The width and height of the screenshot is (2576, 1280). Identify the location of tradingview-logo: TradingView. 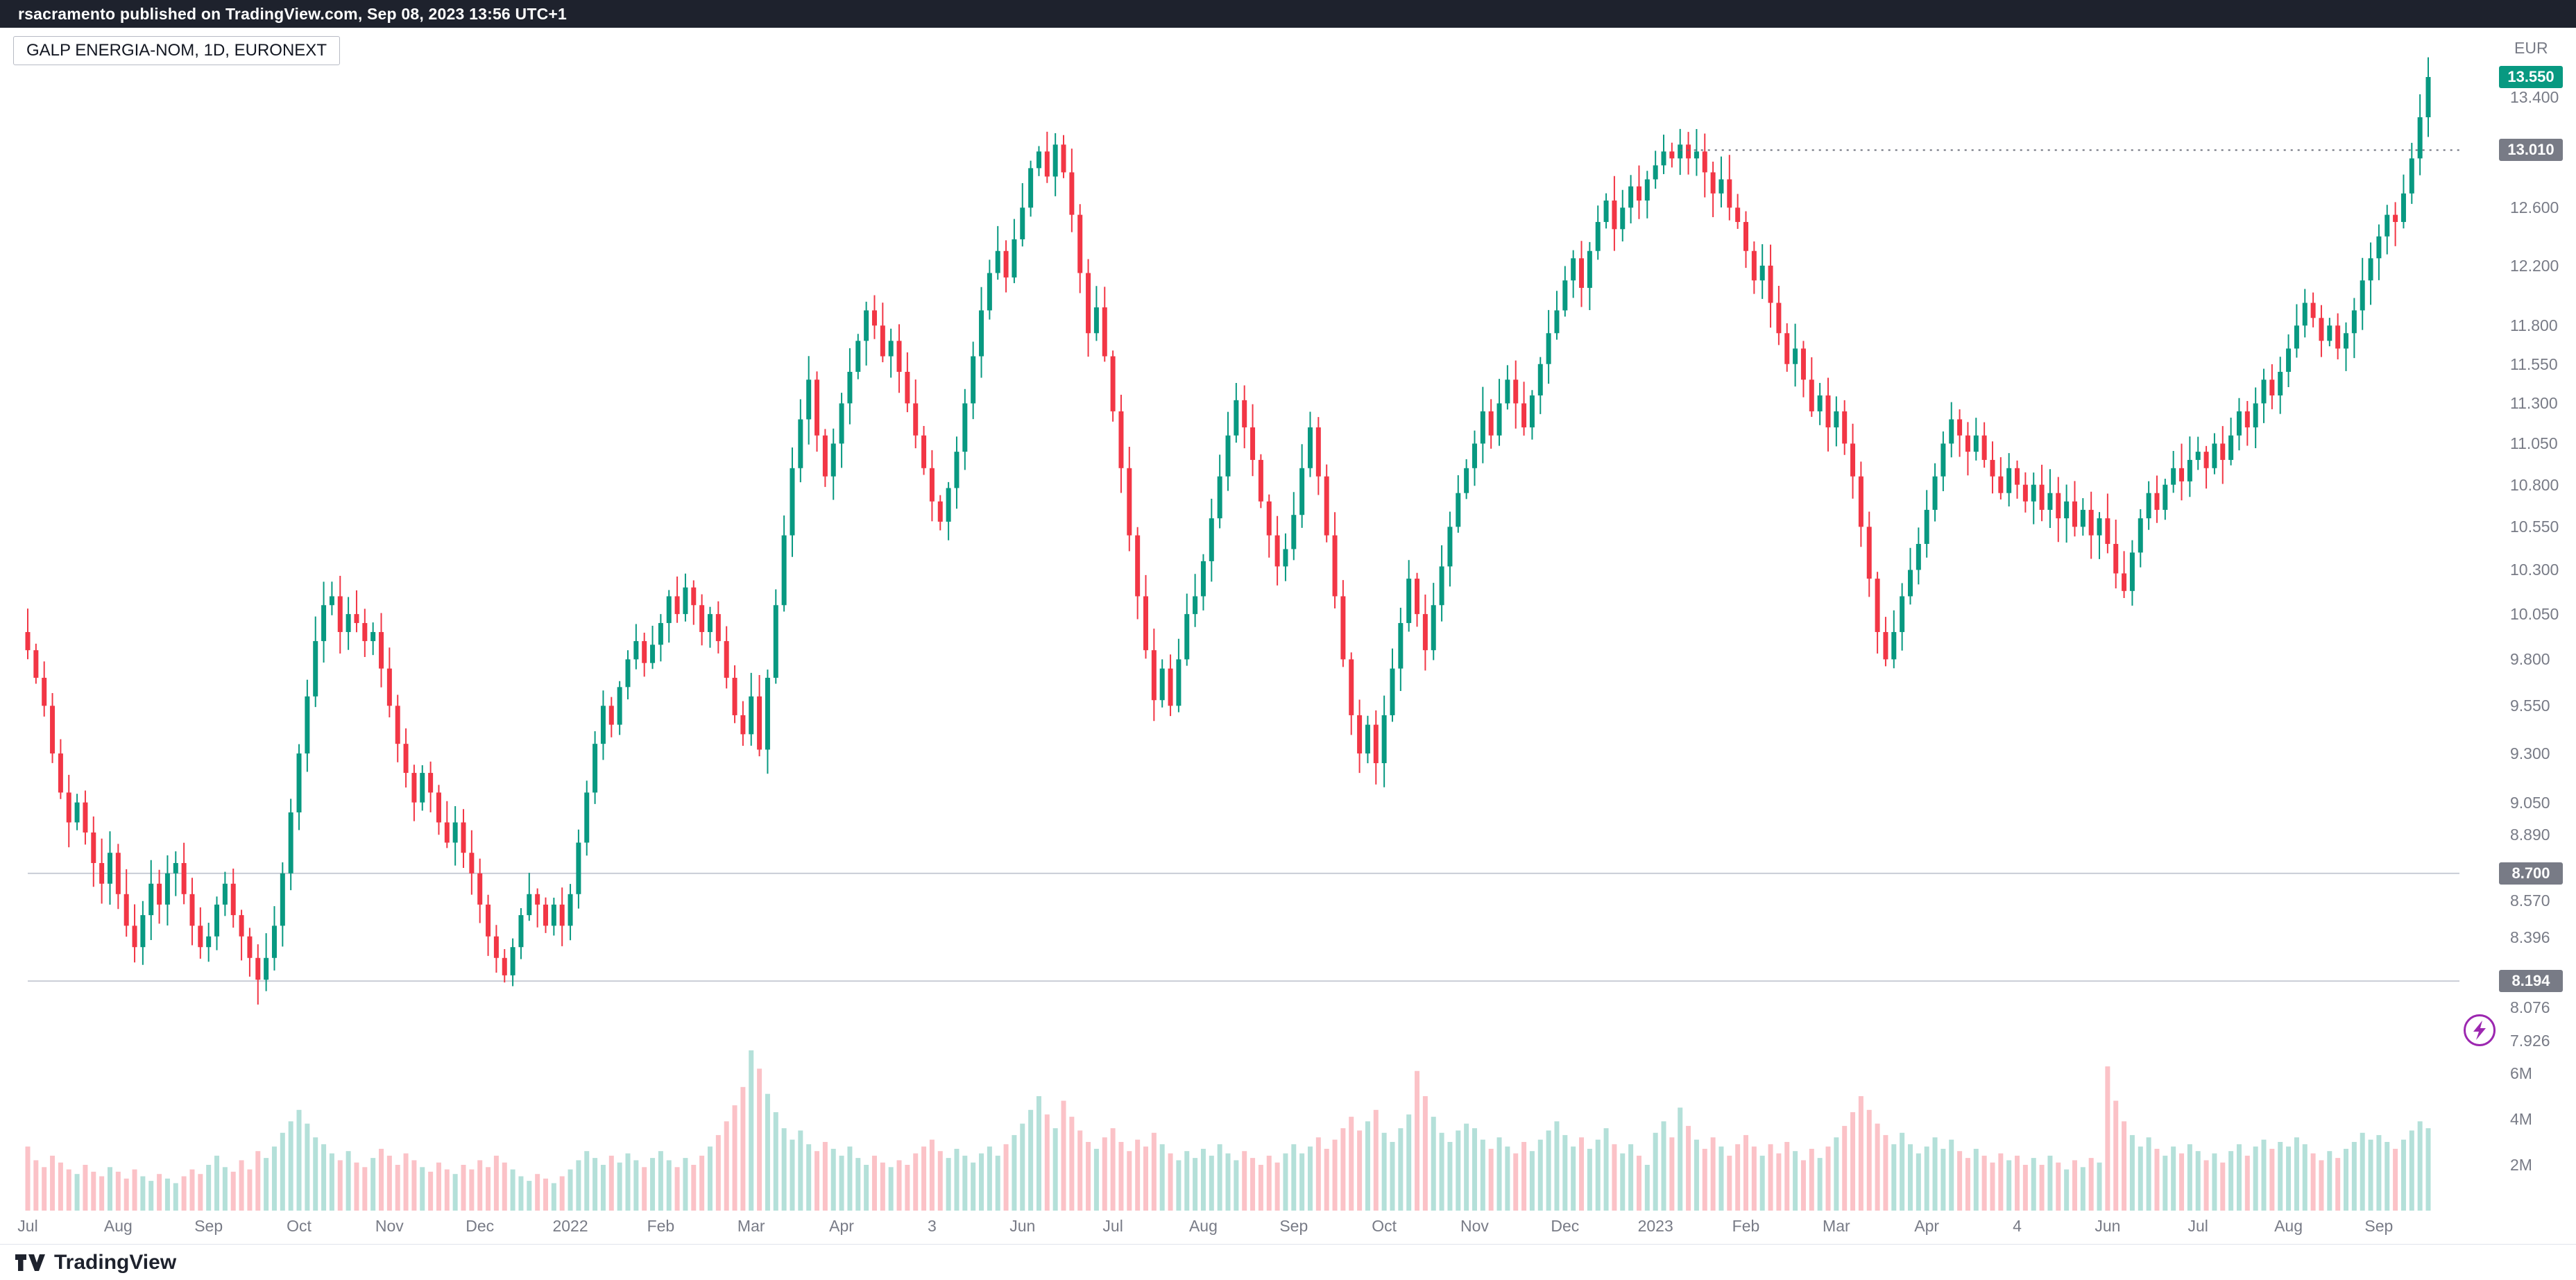
(95, 1262).